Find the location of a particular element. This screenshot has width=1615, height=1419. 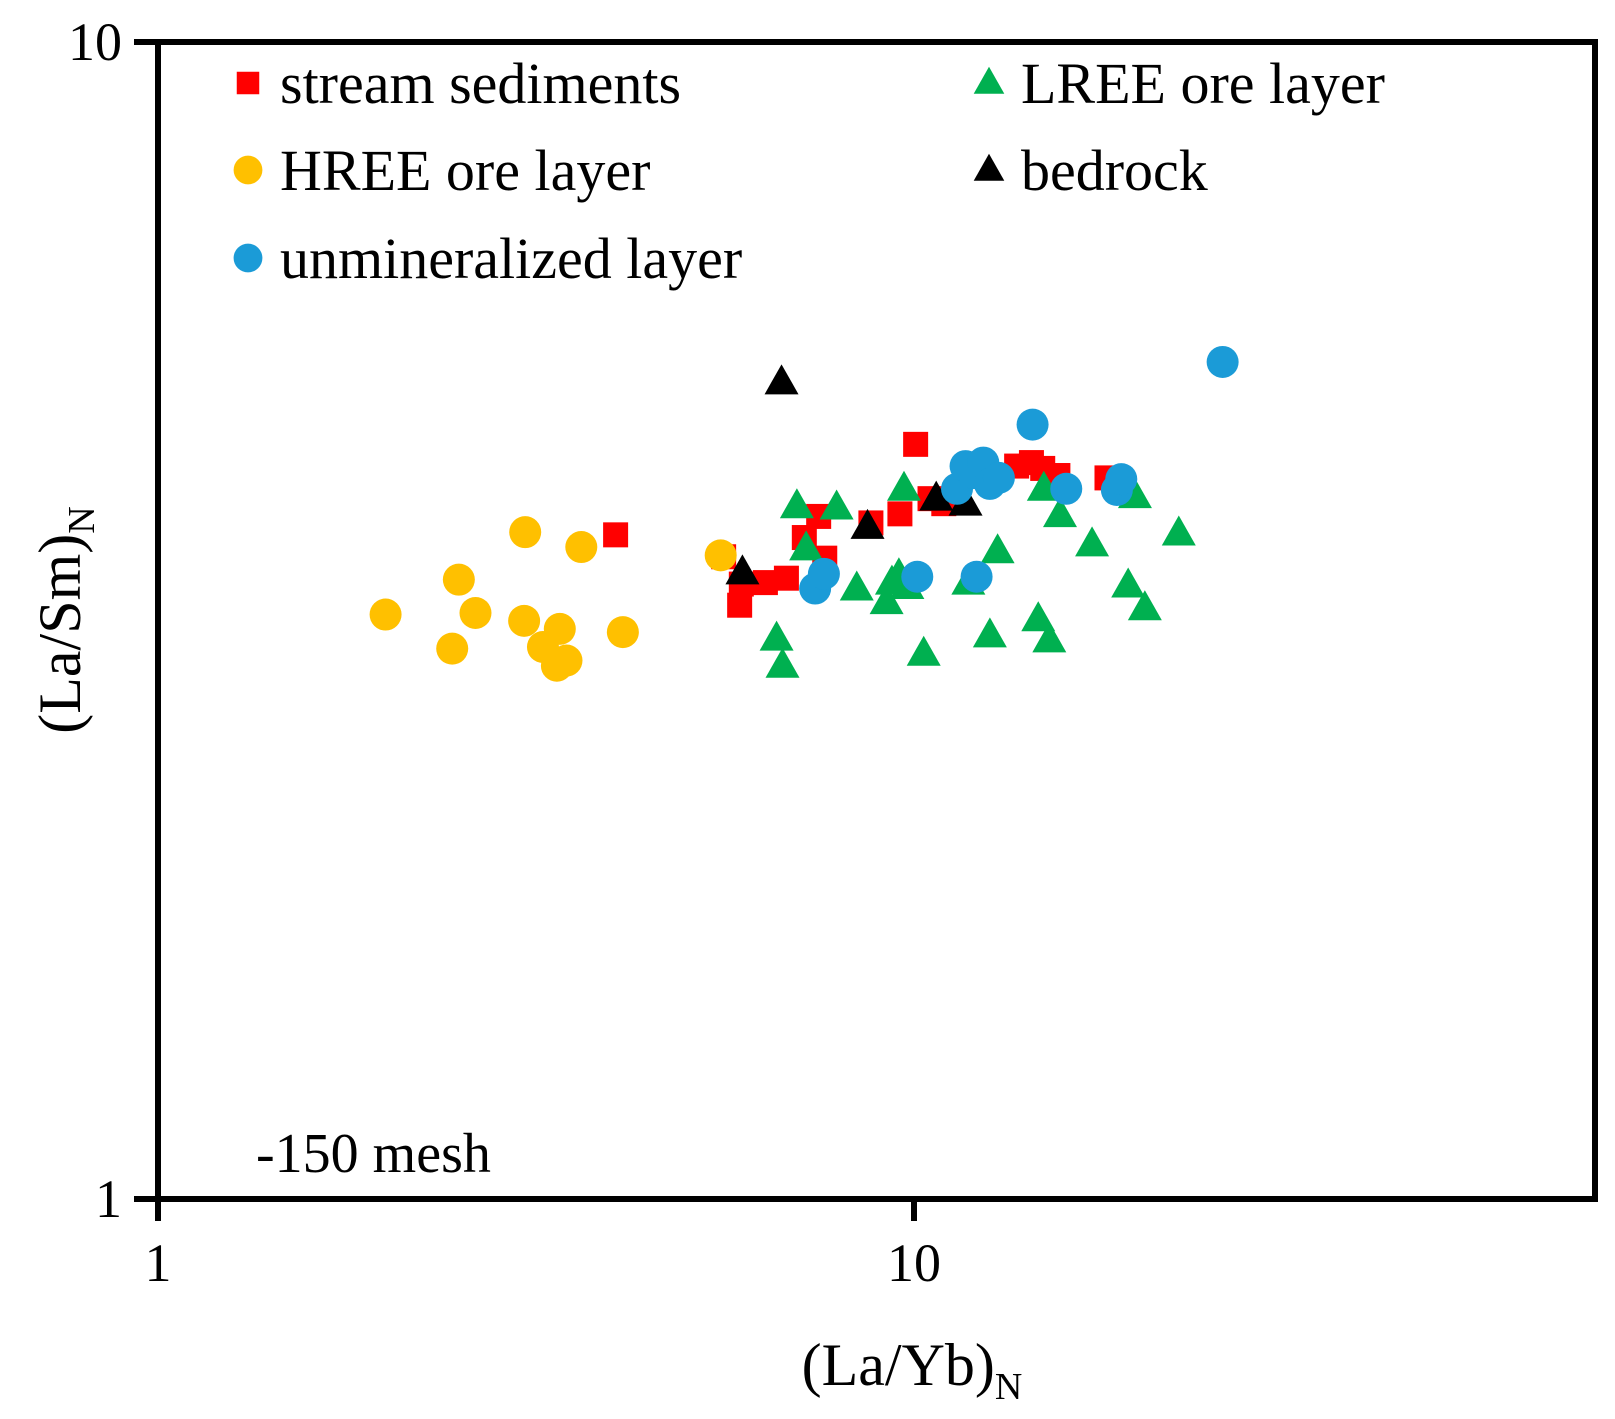

x-axis-title-subscript: N is located at coordinates (1008, 1387).